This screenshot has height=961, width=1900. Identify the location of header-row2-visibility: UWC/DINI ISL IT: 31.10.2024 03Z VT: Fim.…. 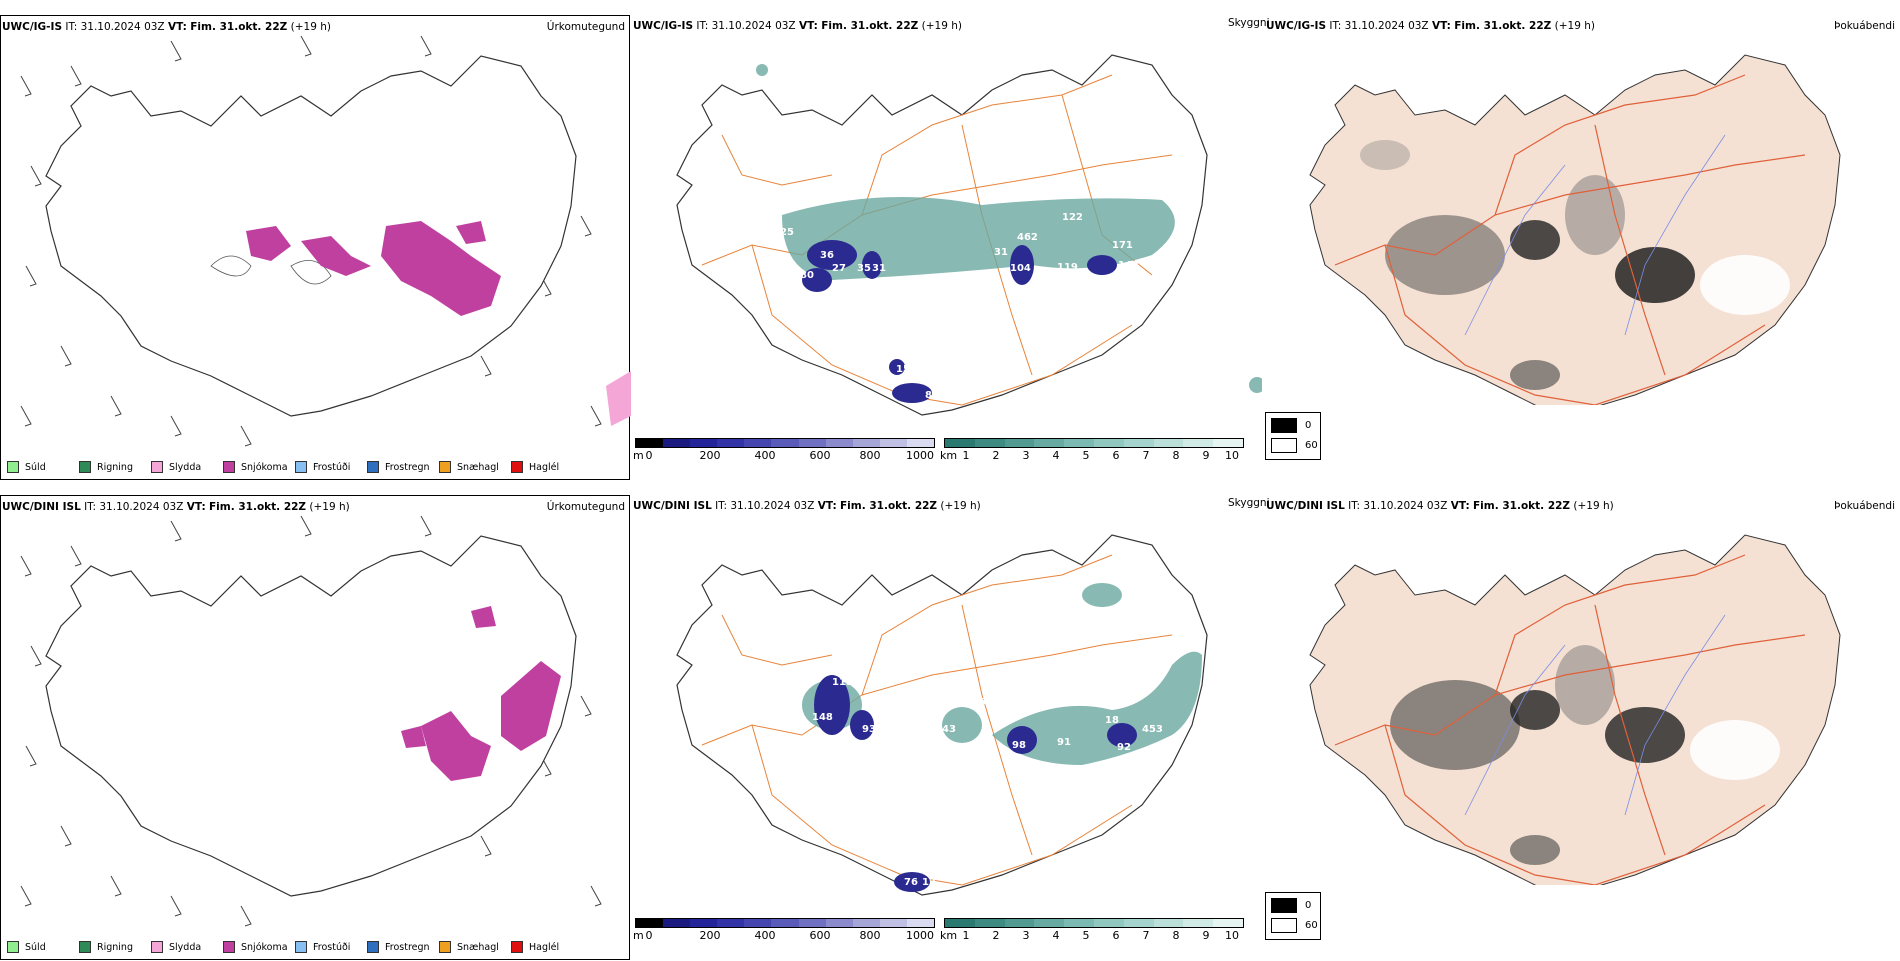
(807, 506).